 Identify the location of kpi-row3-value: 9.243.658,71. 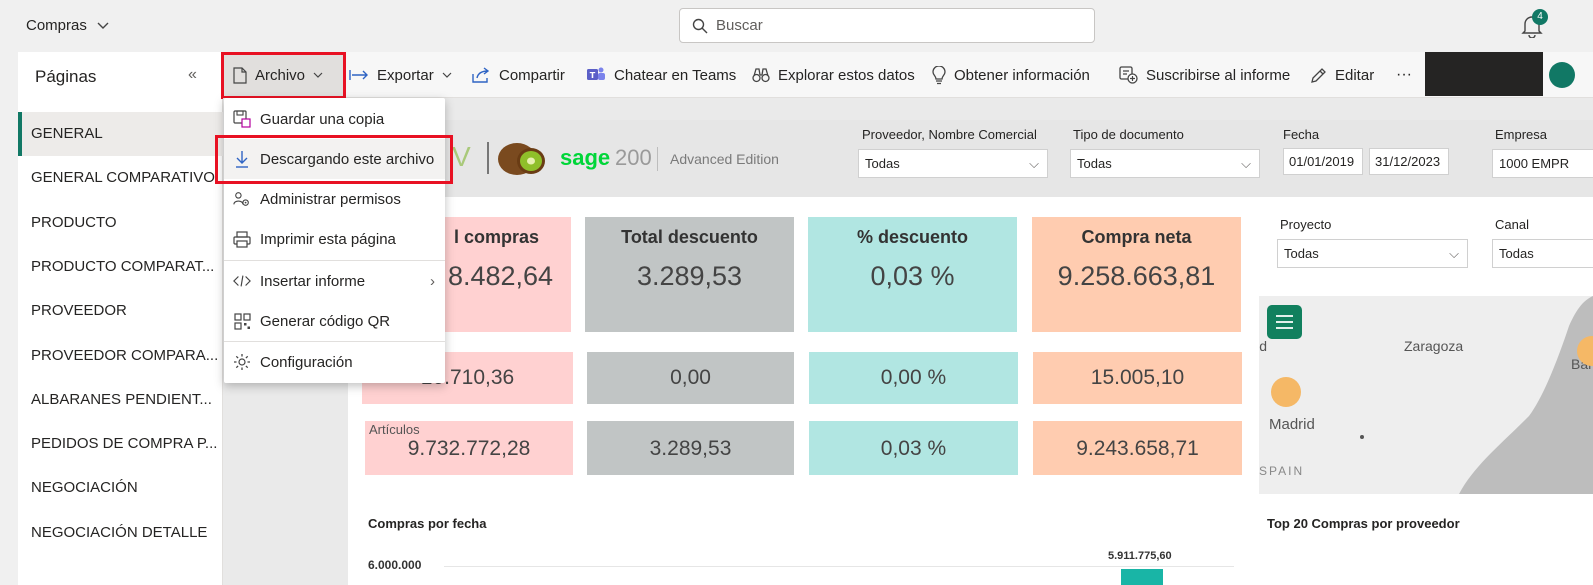
(1137, 448).